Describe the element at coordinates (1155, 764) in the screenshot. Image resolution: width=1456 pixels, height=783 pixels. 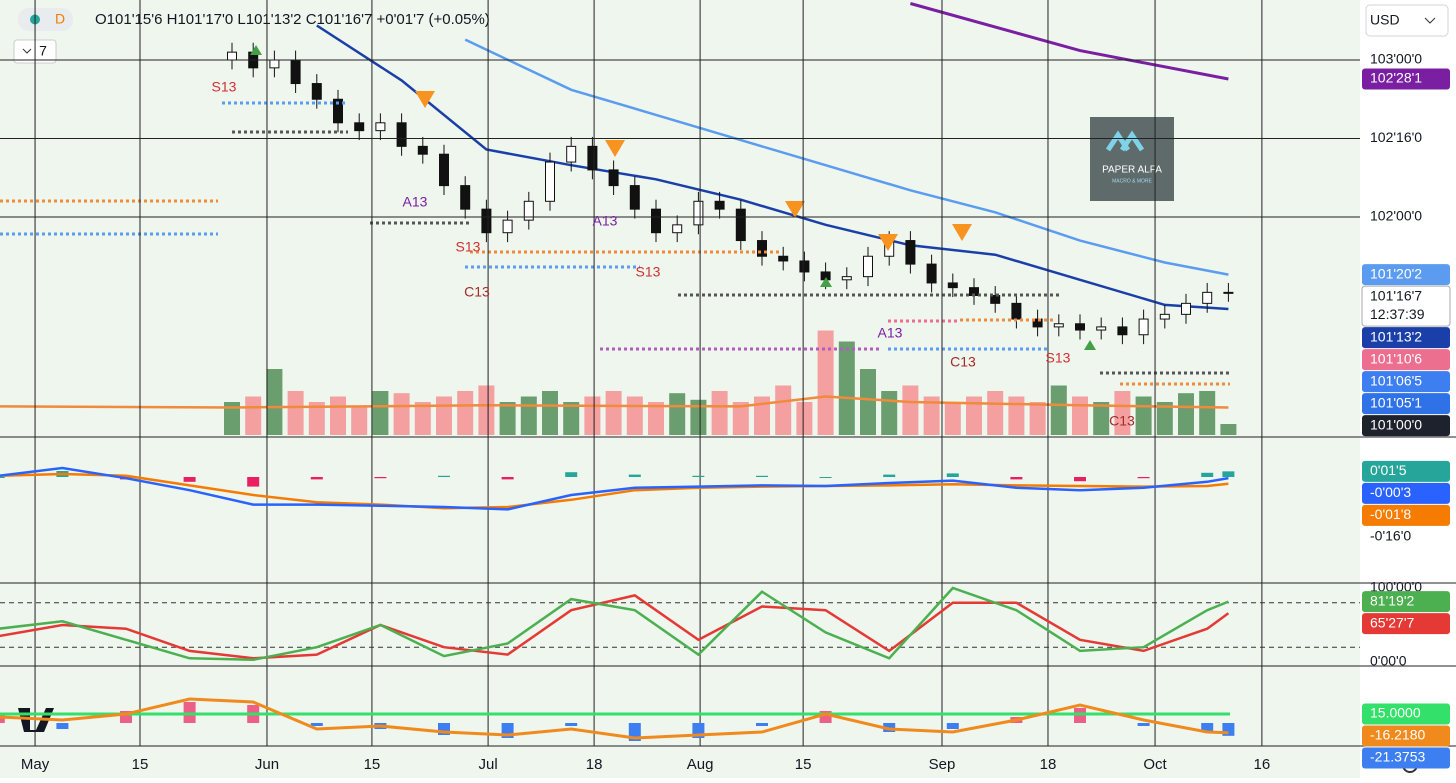
I see `x-tick-label: Oct` at that location.